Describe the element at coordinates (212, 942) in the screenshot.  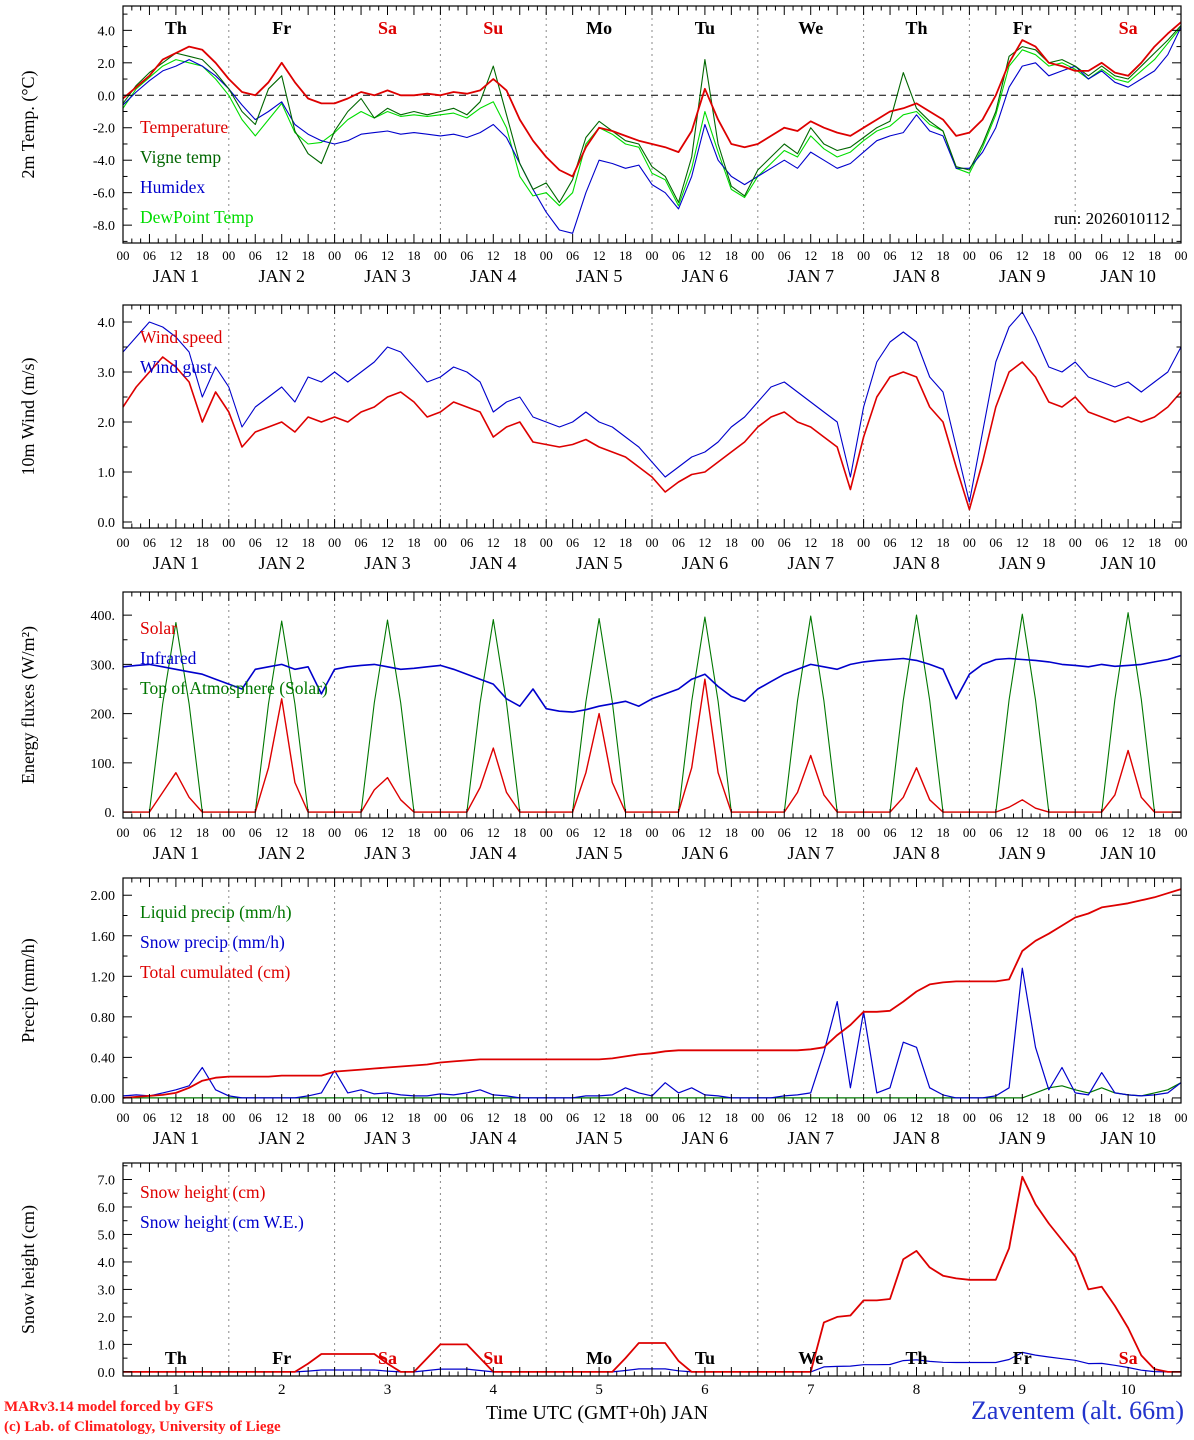
I see `legend-label-snow-precip-mm-h: Snow precip (mm/h)` at that location.